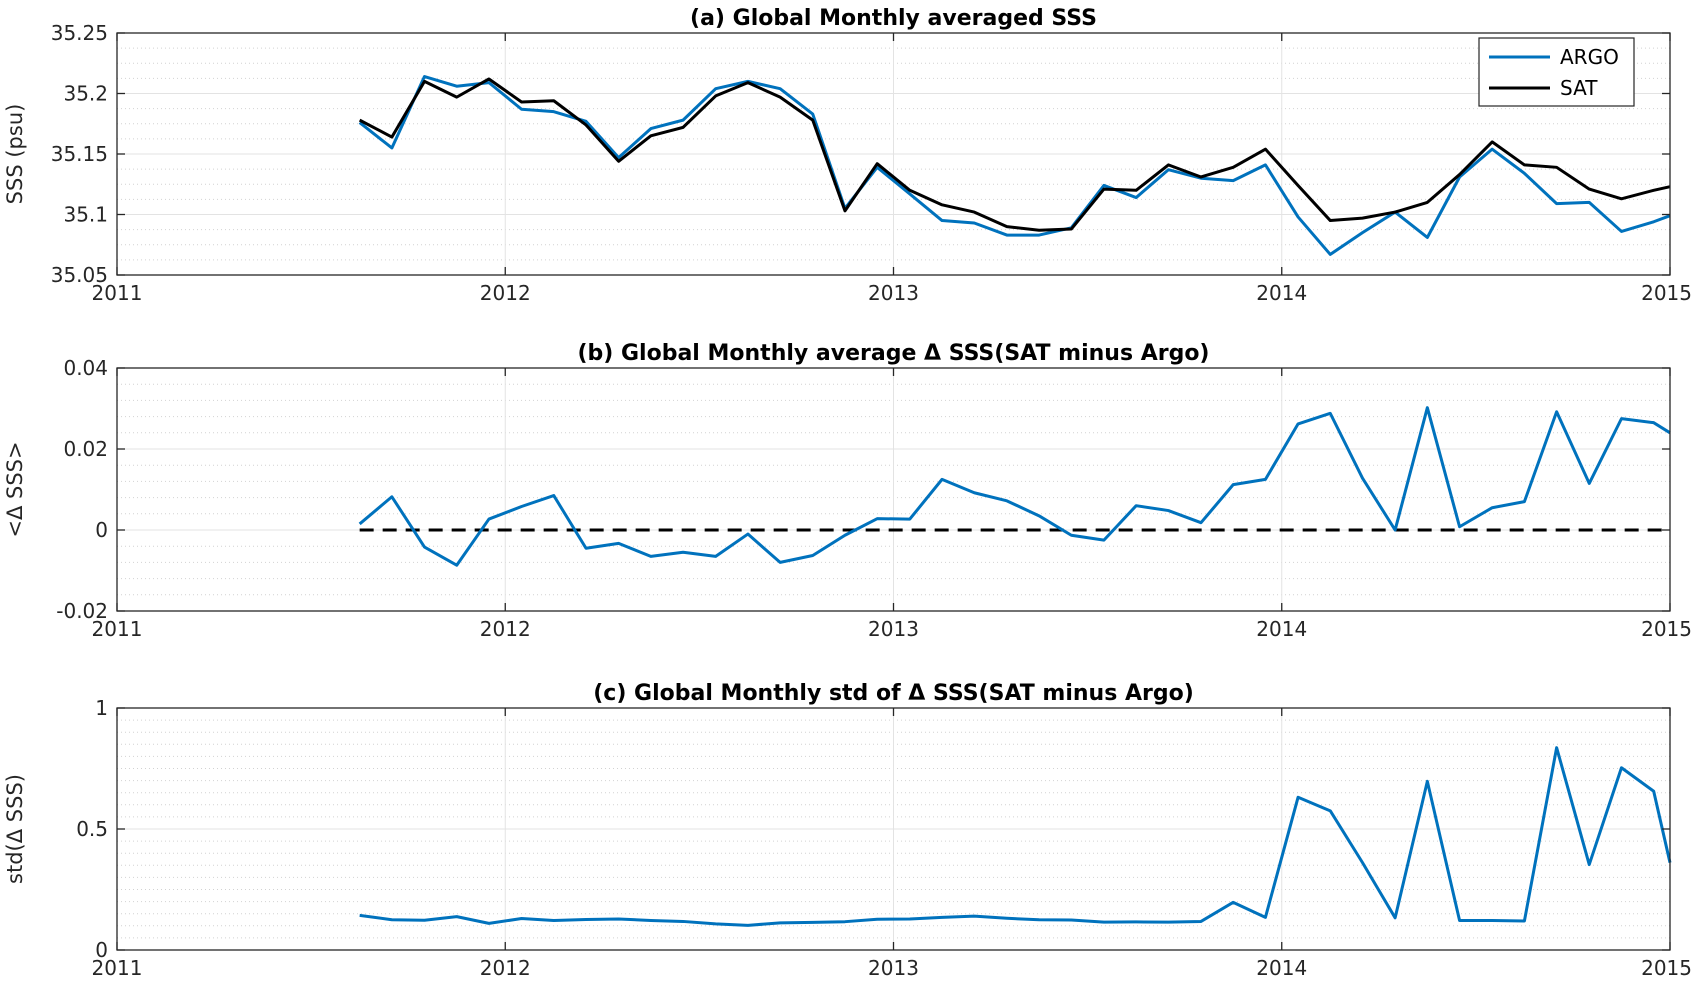 The height and width of the screenshot is (982, 1695). I want to click on series-line-sat, so click(1014, 154).